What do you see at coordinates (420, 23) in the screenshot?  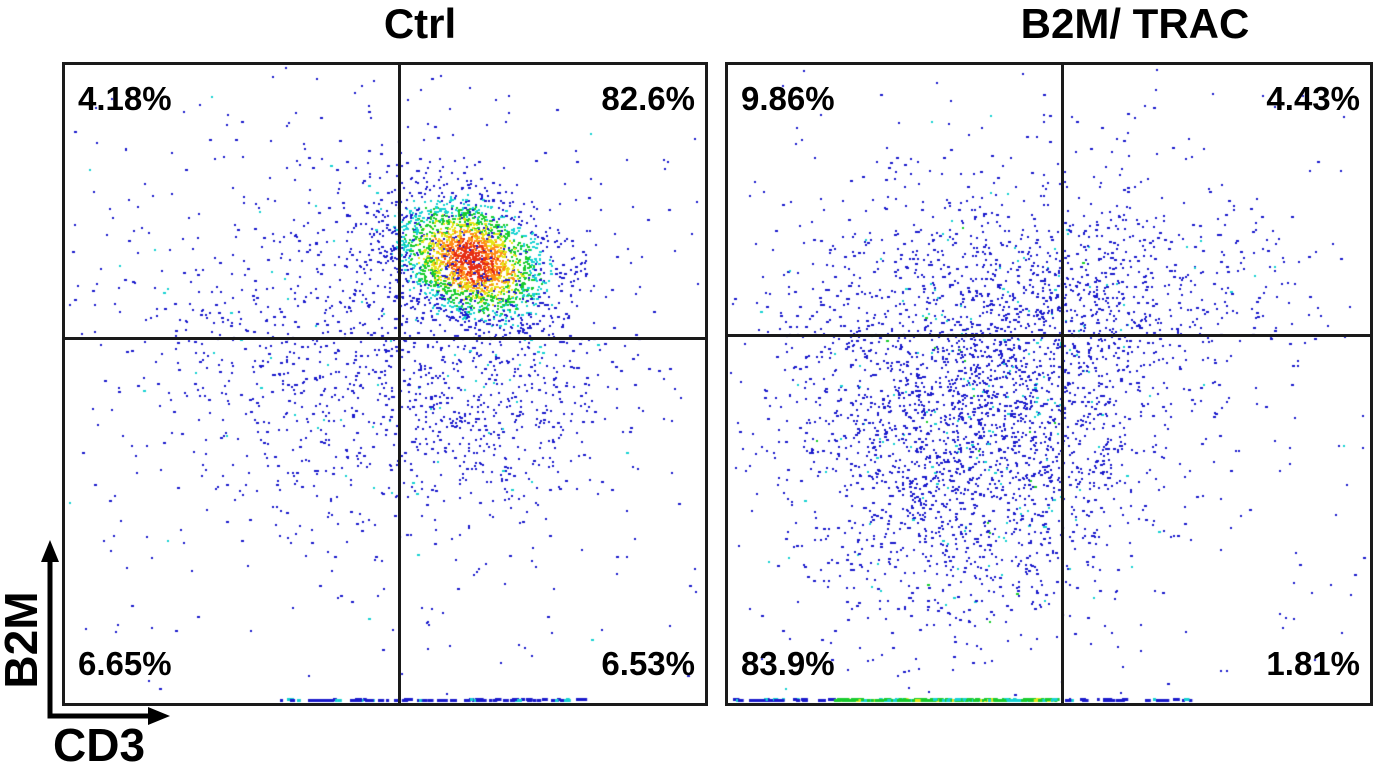 I see `panel-title-ctrl: Ctrl` at bounding box center [420, 23].